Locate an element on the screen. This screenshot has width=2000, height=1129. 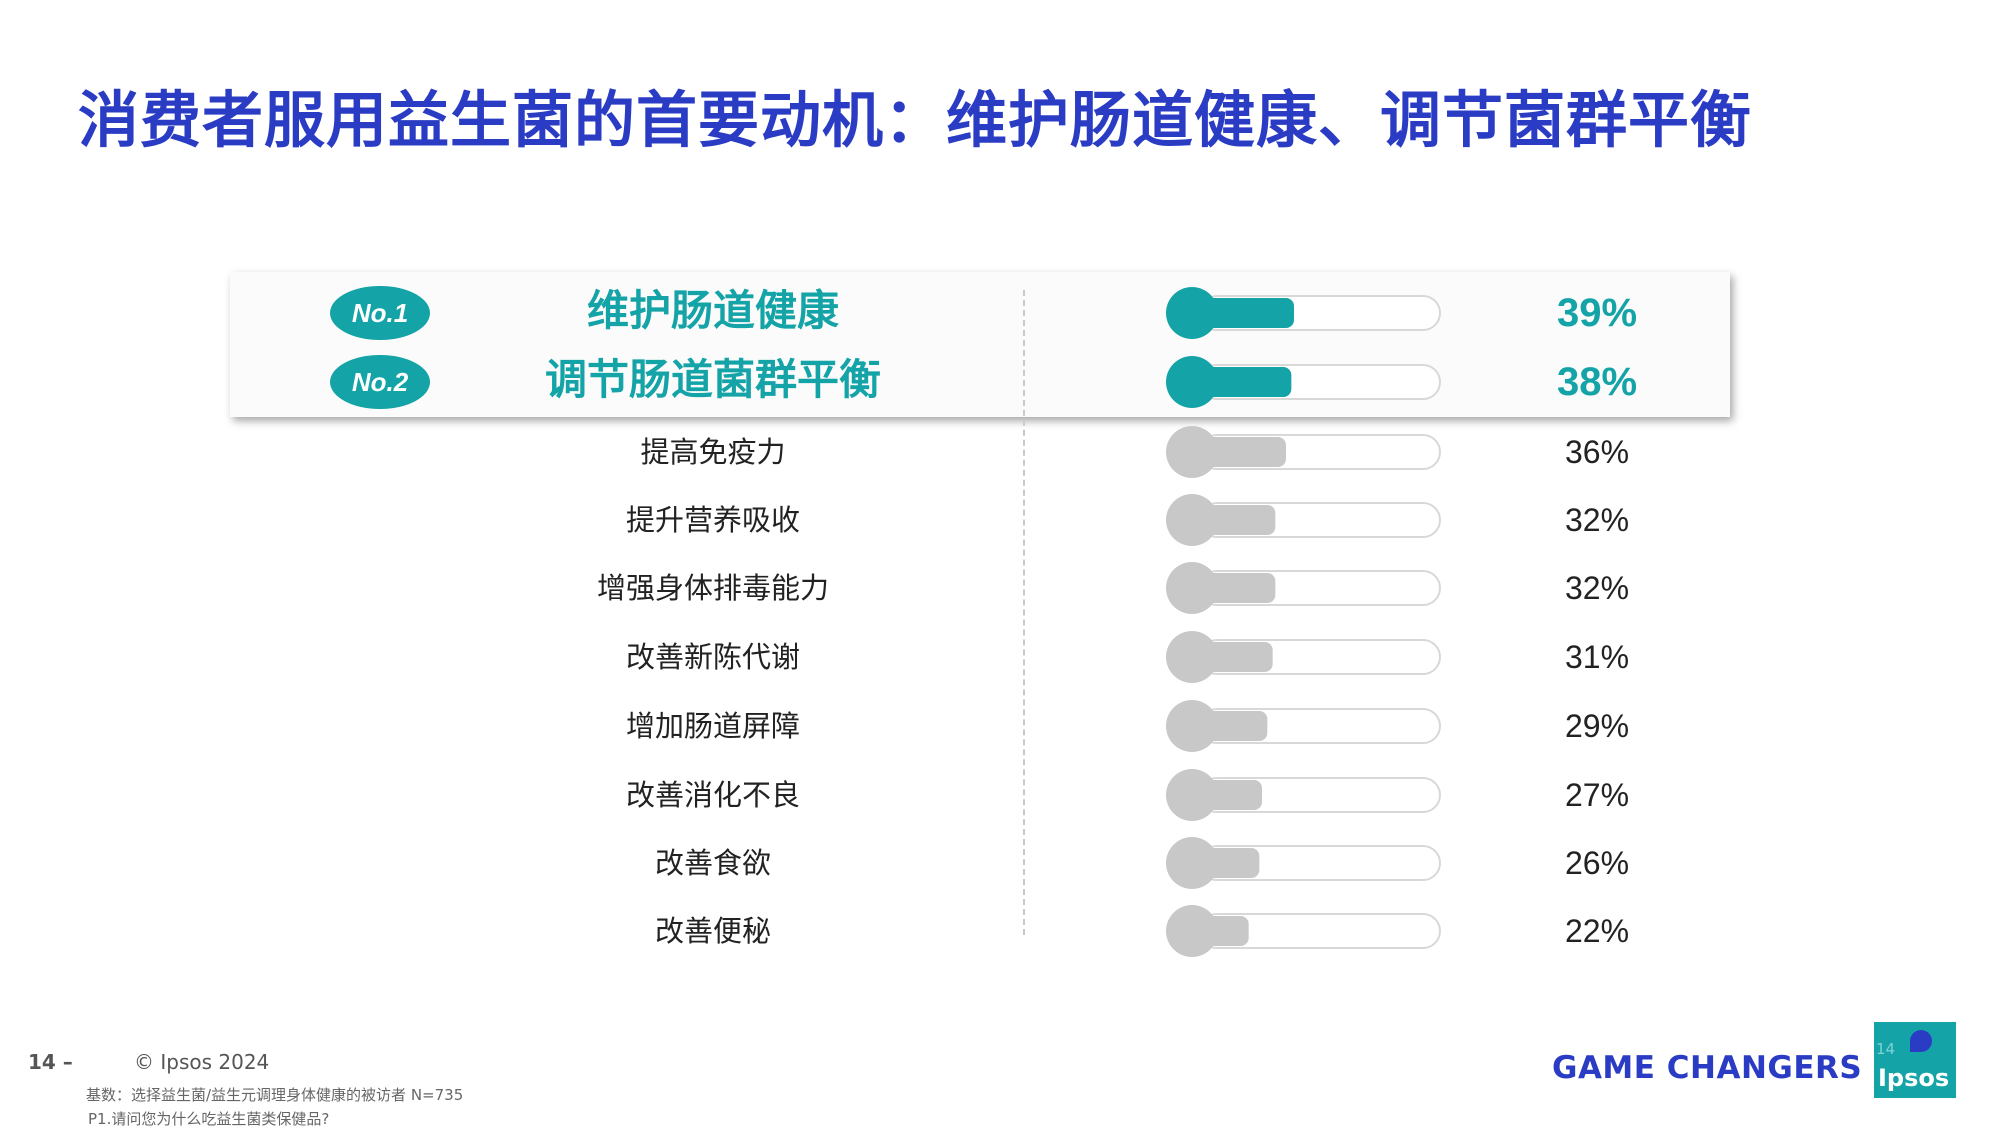
column-divider is located at coordinates (1024, 612).